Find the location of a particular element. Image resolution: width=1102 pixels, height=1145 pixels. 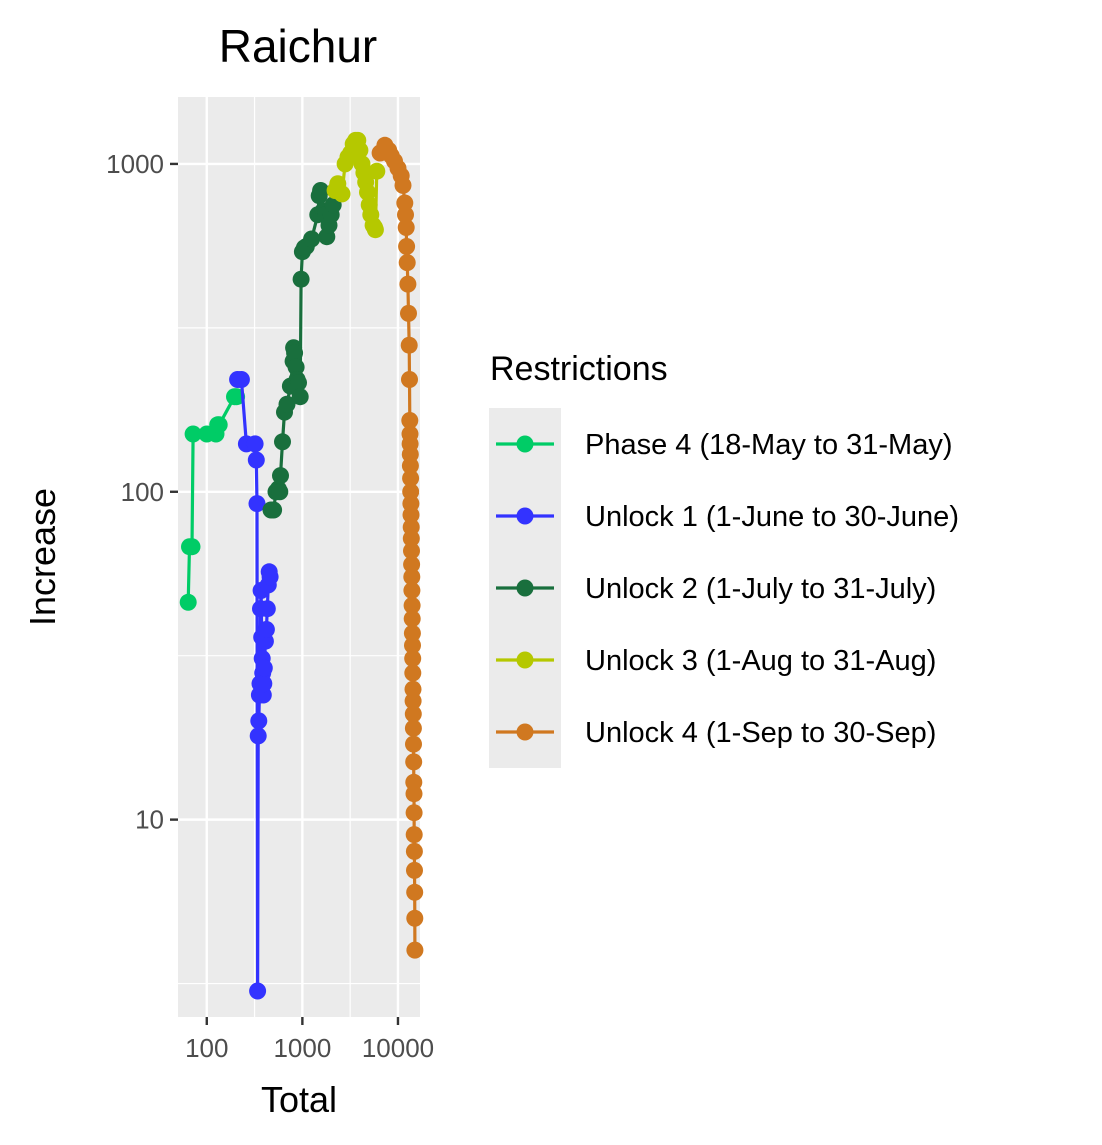

legend-title: Restrictions is located at coordinates (579, 369).